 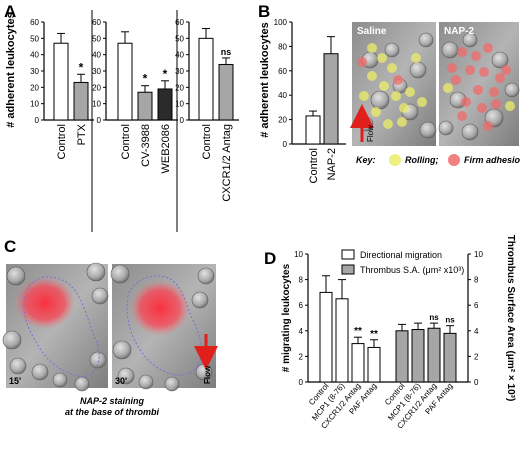 I want to click on panel-d-y2tick-label-4: 4, so click(x=476, y=331).